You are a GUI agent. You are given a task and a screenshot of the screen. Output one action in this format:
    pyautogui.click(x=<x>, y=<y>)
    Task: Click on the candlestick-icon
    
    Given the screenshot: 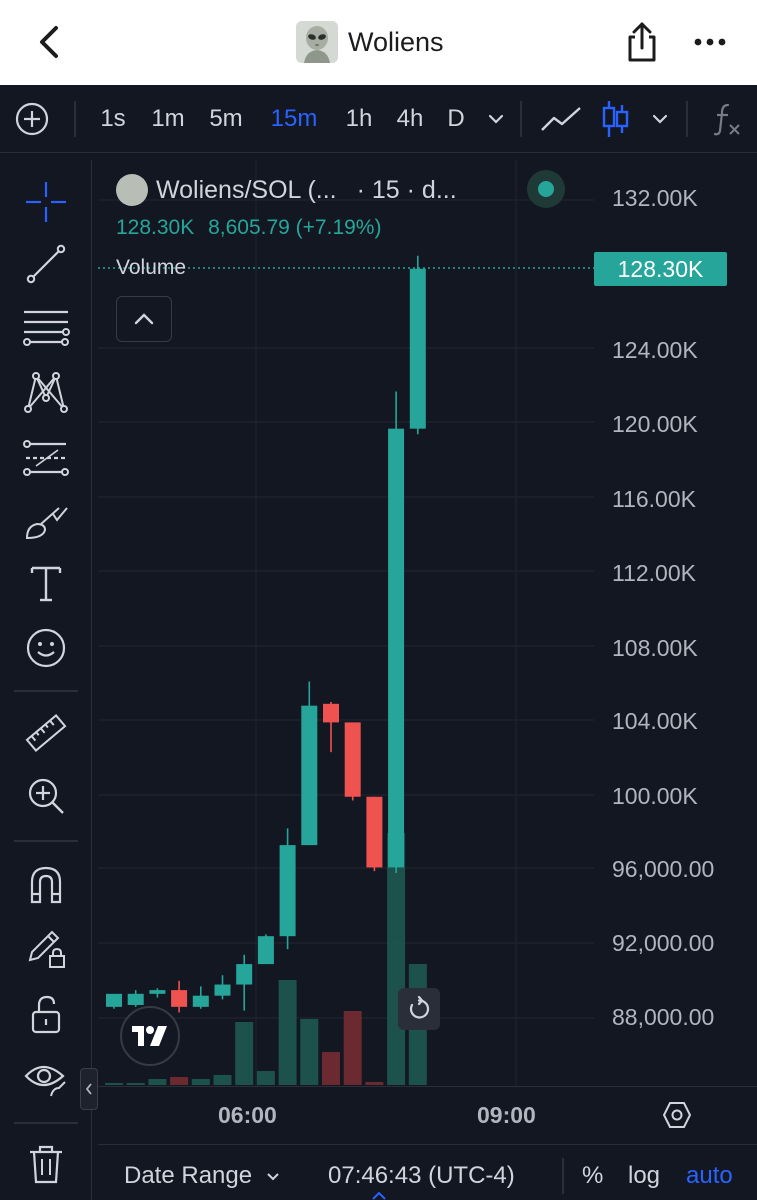 What is the action you would take?
    pyautogui.click(x=615, y=119)
    